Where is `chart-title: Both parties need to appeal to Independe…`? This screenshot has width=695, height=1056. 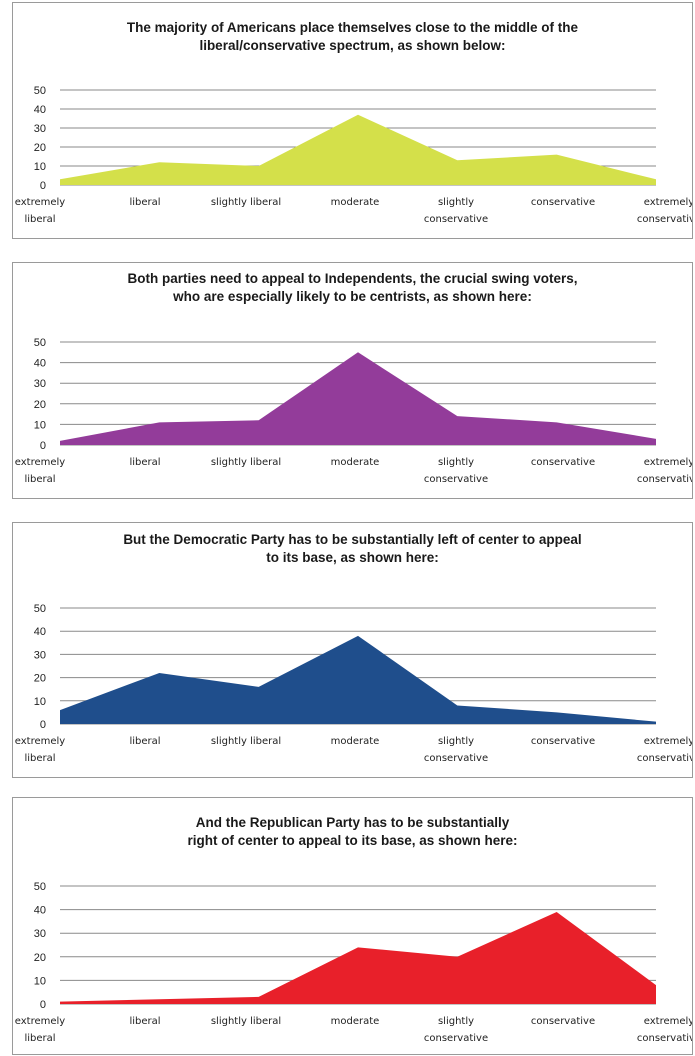
chart-title: Both parties need to appeal to Independe… is located at coordinates (352, 287).